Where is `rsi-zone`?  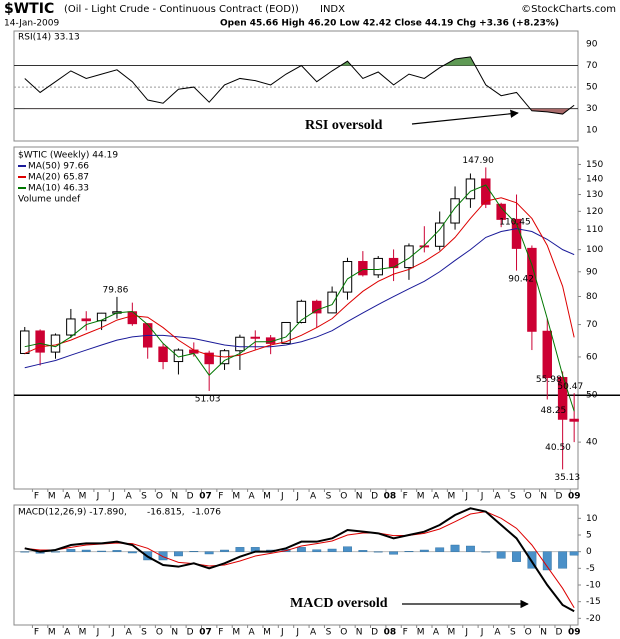
rsi-zone is located at coordinates (550, 111).